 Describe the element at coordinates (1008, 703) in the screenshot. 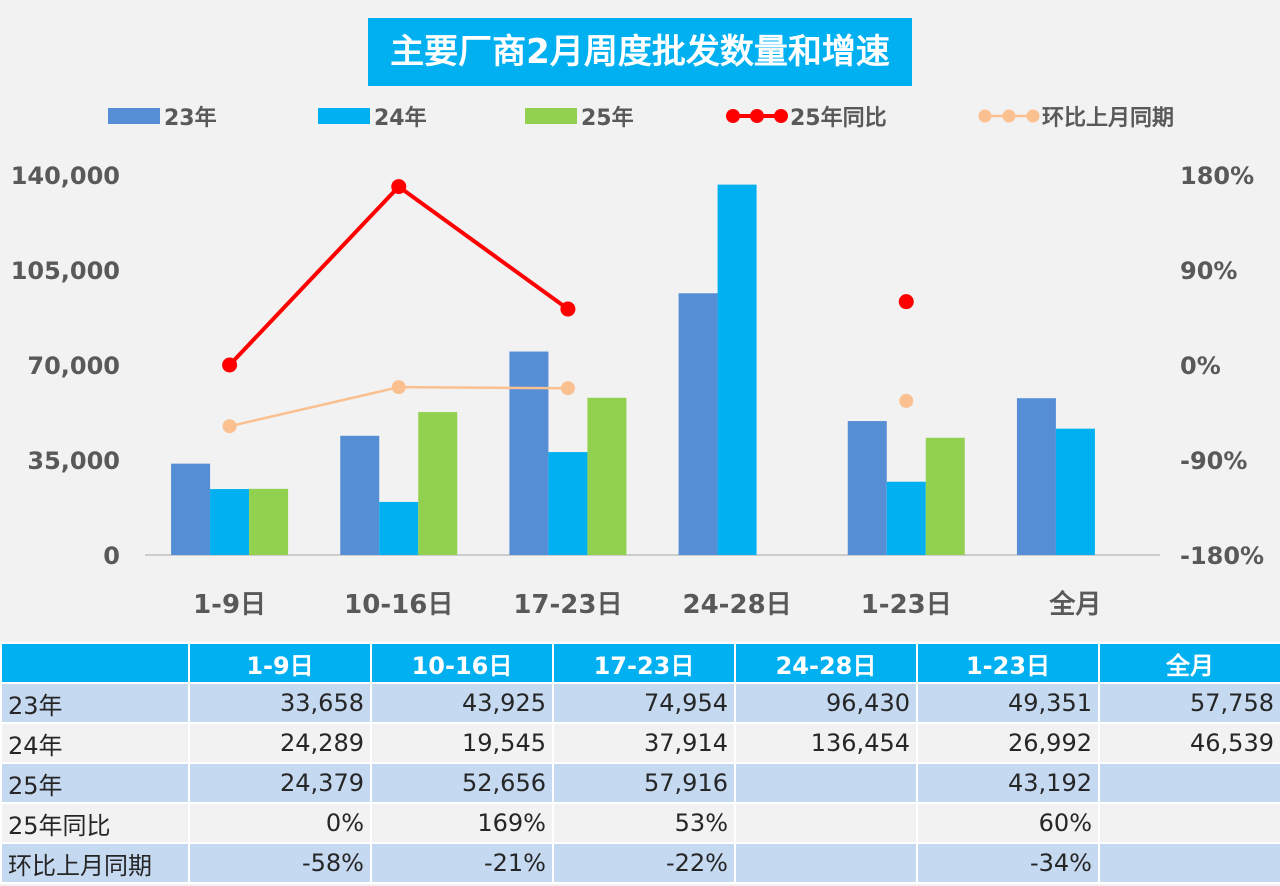

I see `table-cell: 49,351` at that location.